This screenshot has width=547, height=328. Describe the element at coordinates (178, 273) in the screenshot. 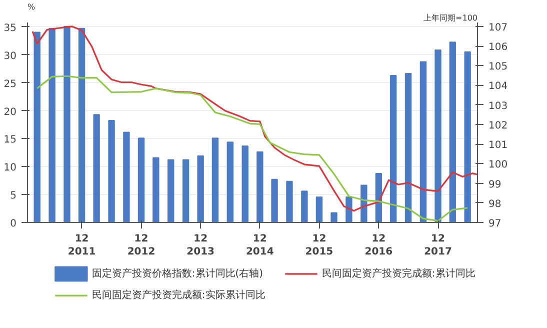

I see `legend-label: 固定资产投资价格指数:累计同比(右轴)` at that location.